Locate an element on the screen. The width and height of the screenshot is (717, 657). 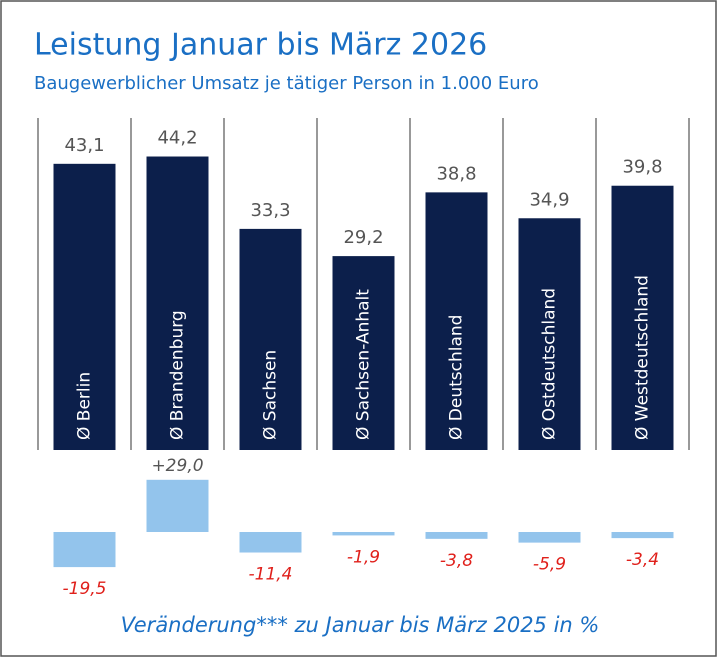
chart-title: Leistung Januar bis März 2026 is located at coordinates (260, 45).